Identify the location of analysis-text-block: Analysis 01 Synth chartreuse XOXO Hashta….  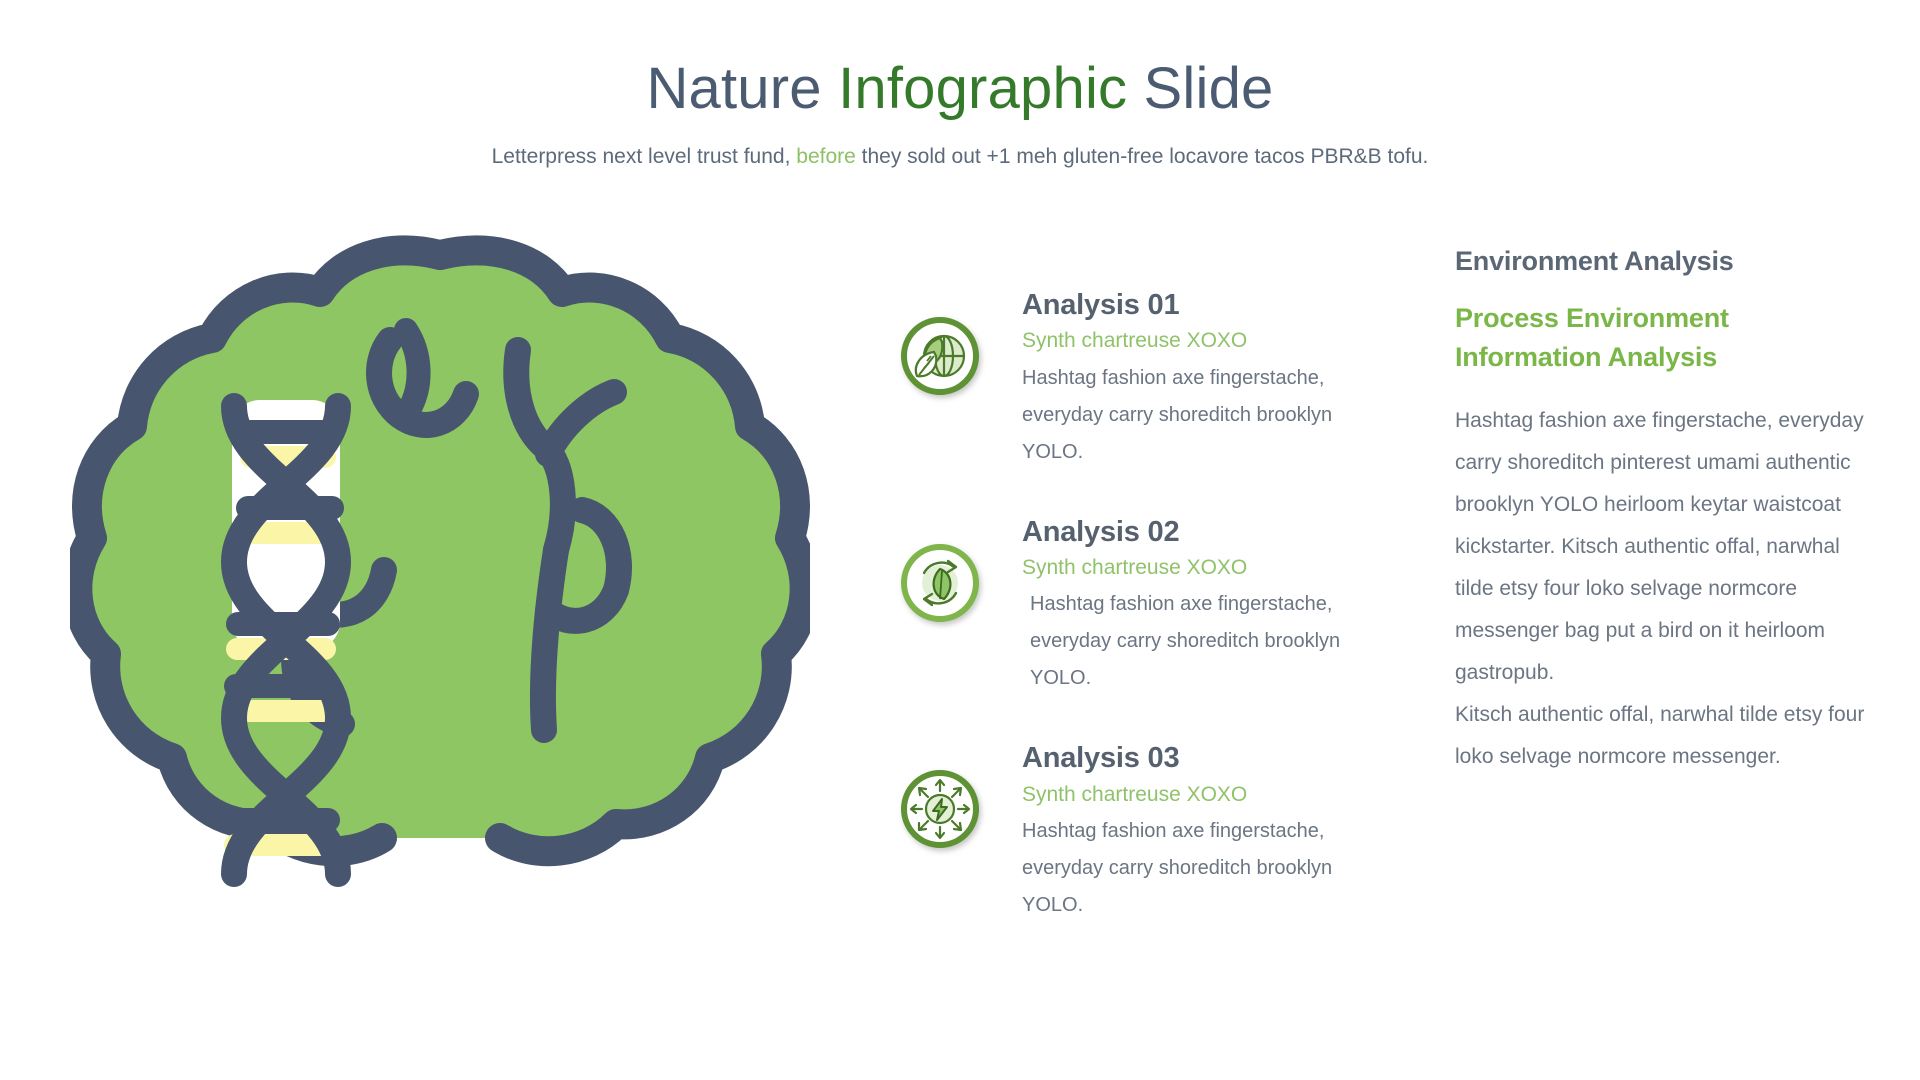
(1196, 379).